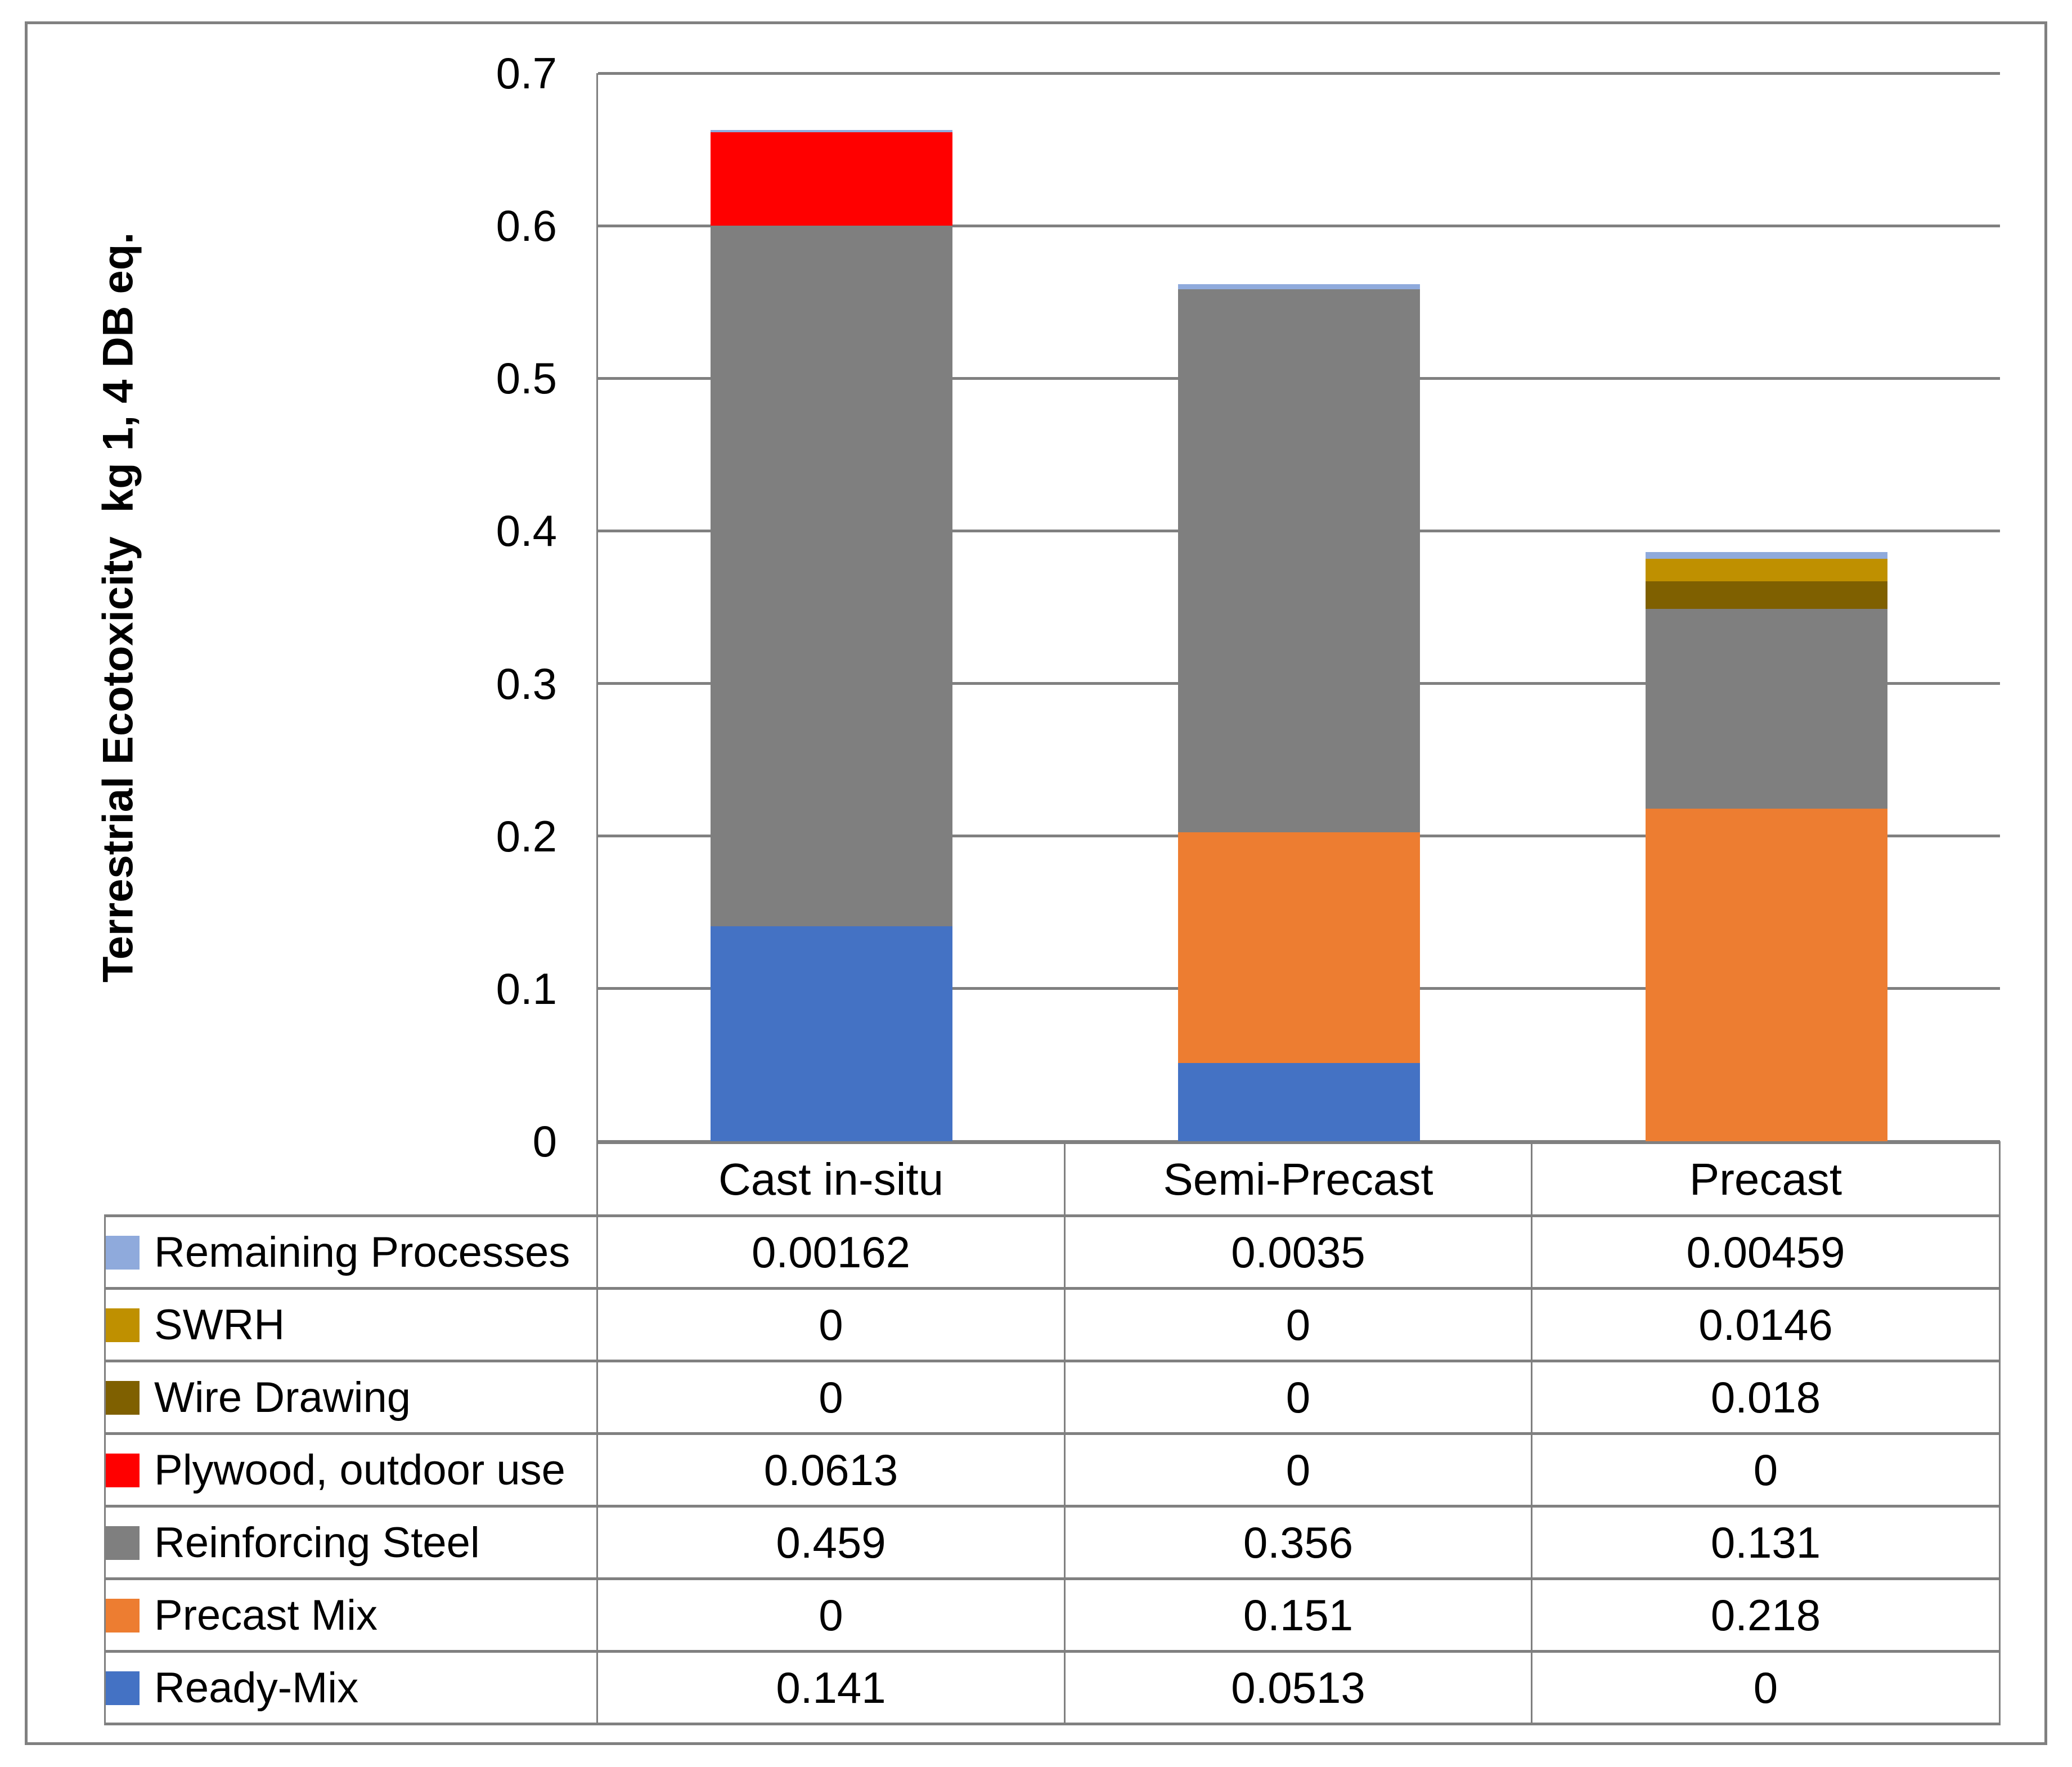 This screenshot has height=1767, width=2072. Describe the element at coordinates (1299, 561) in the screenshot. I see `bar-segment-reinforcing-steel-semi-precast` at that location.